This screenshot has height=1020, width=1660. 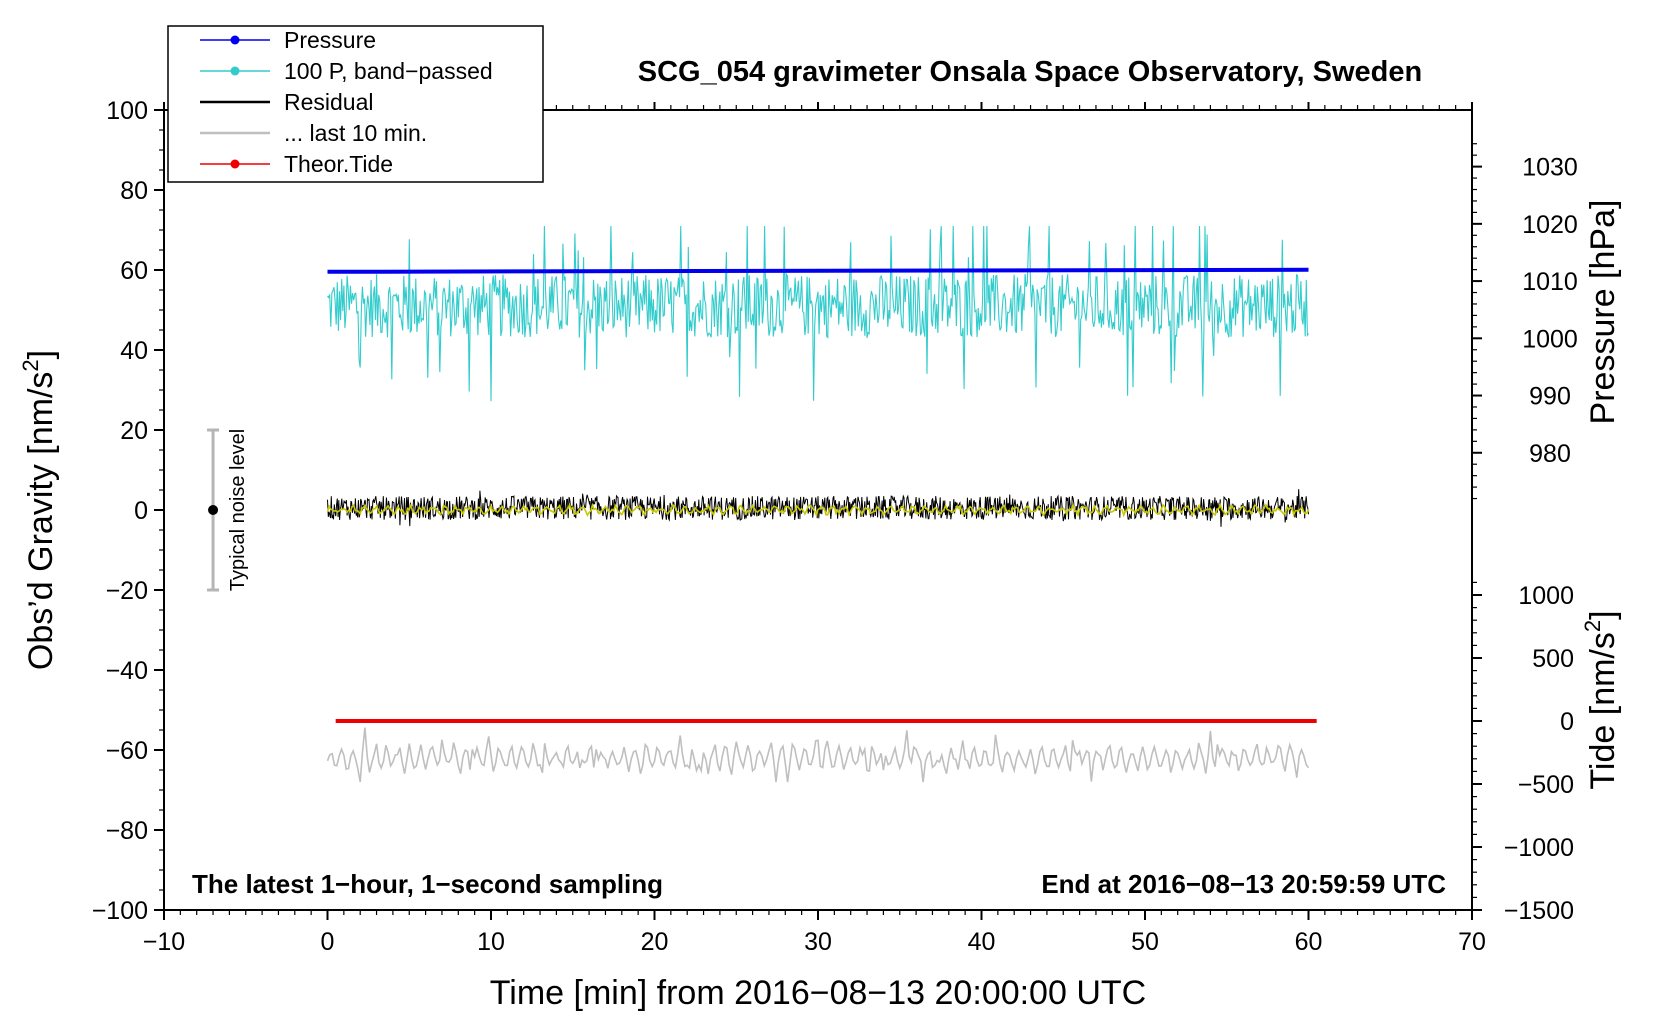 What do you see at coordinates (328, 942) in the screenshot?
I see `x-tick-label: 0` at bounding box center [328, 942].